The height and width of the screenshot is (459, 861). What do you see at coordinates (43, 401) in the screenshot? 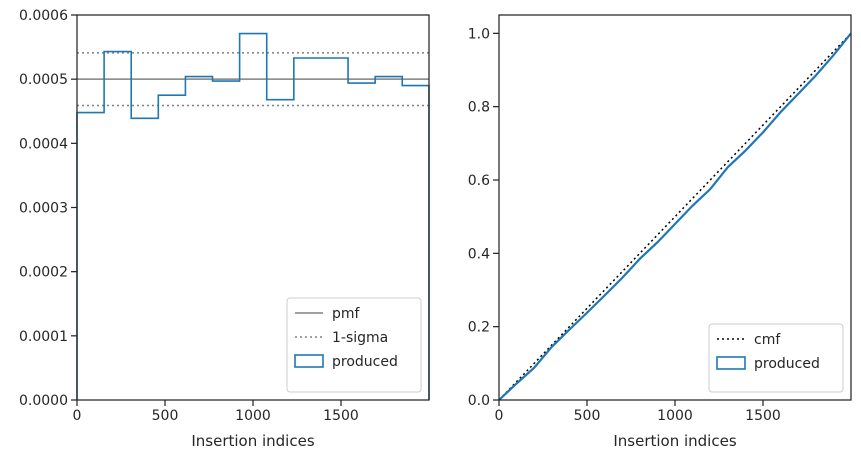
I see `y-tick-label: 0.0000` at bounding box center [43, 401].